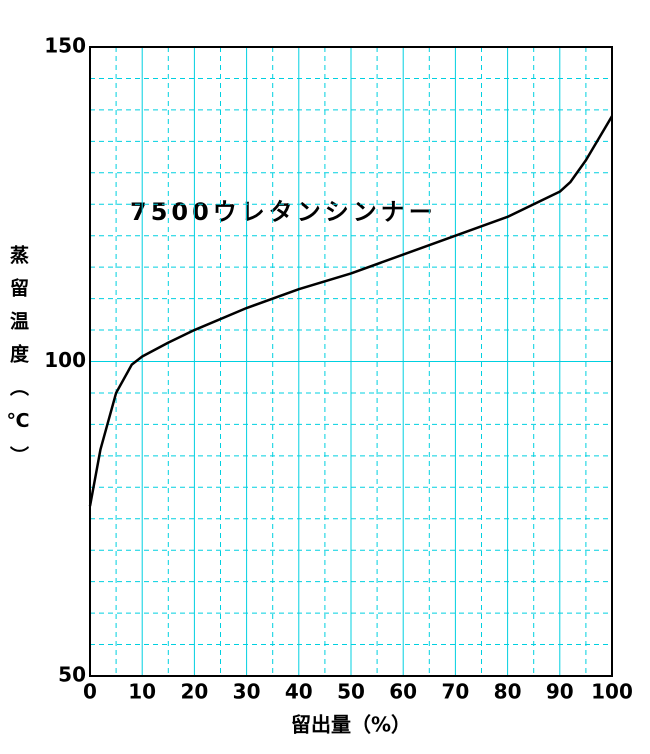  Describe the element at coordinates (508, 692) in the screenshot. I see `x-tick-label: 80` at that location.